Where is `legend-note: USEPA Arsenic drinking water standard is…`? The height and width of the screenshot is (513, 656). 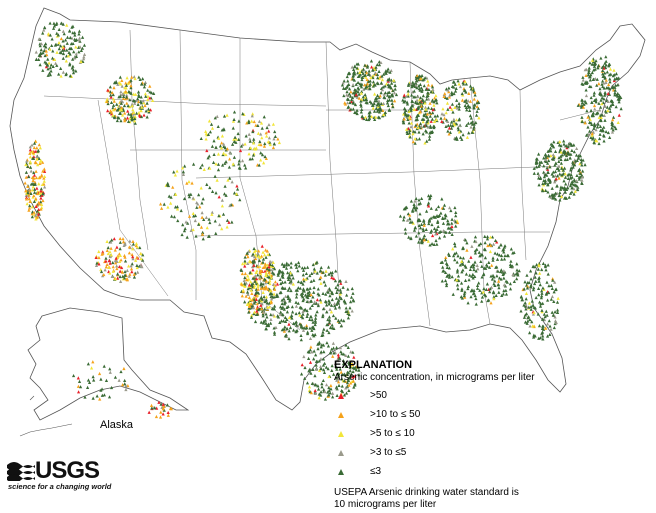
legend-note: USEPA Arsenic drinking water standard is… is located at coordinates (426, 498).